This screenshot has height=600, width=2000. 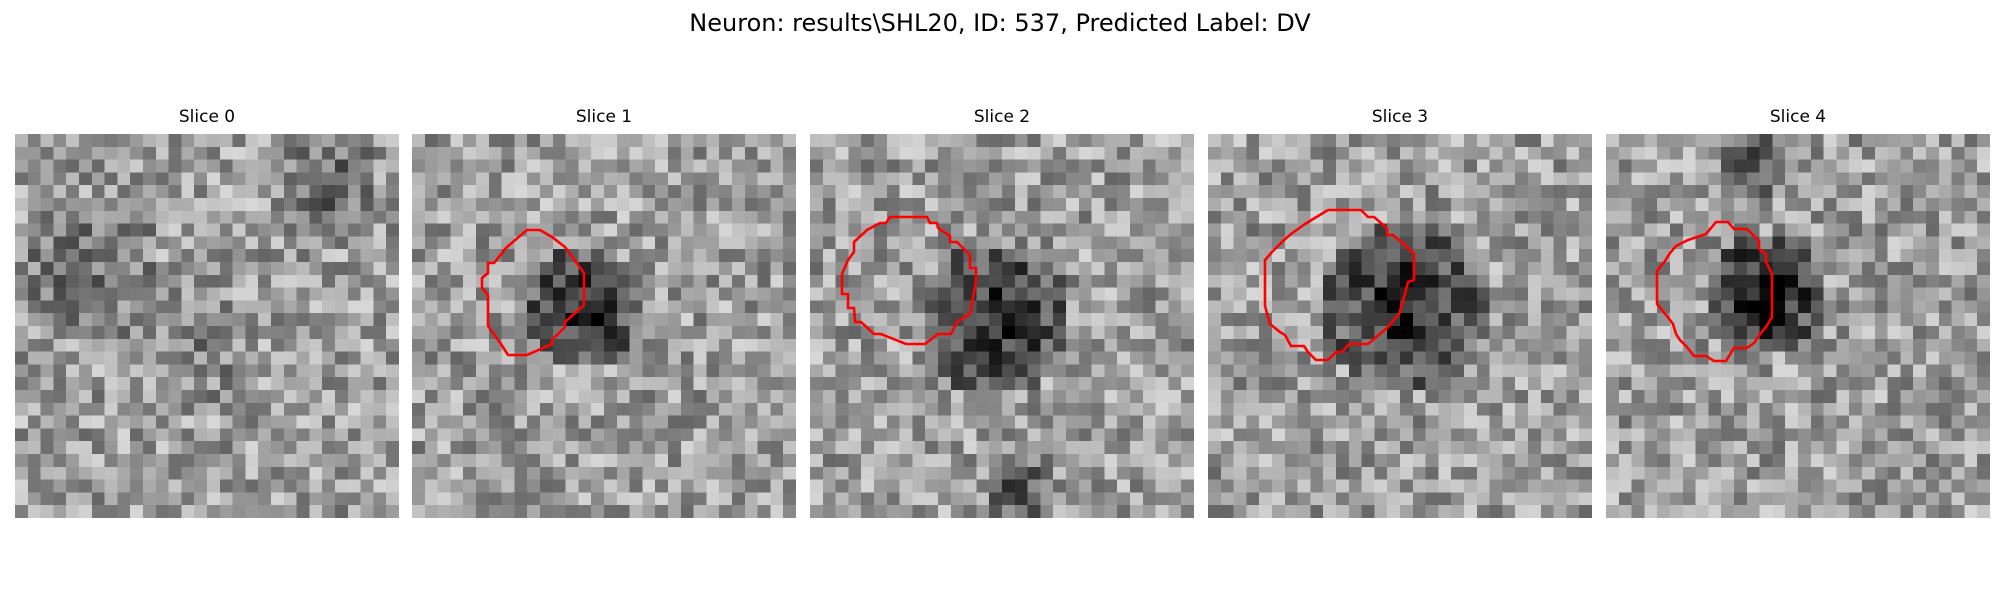 I want to click on slice-title: Slice 0, so click(x=207, y=117).